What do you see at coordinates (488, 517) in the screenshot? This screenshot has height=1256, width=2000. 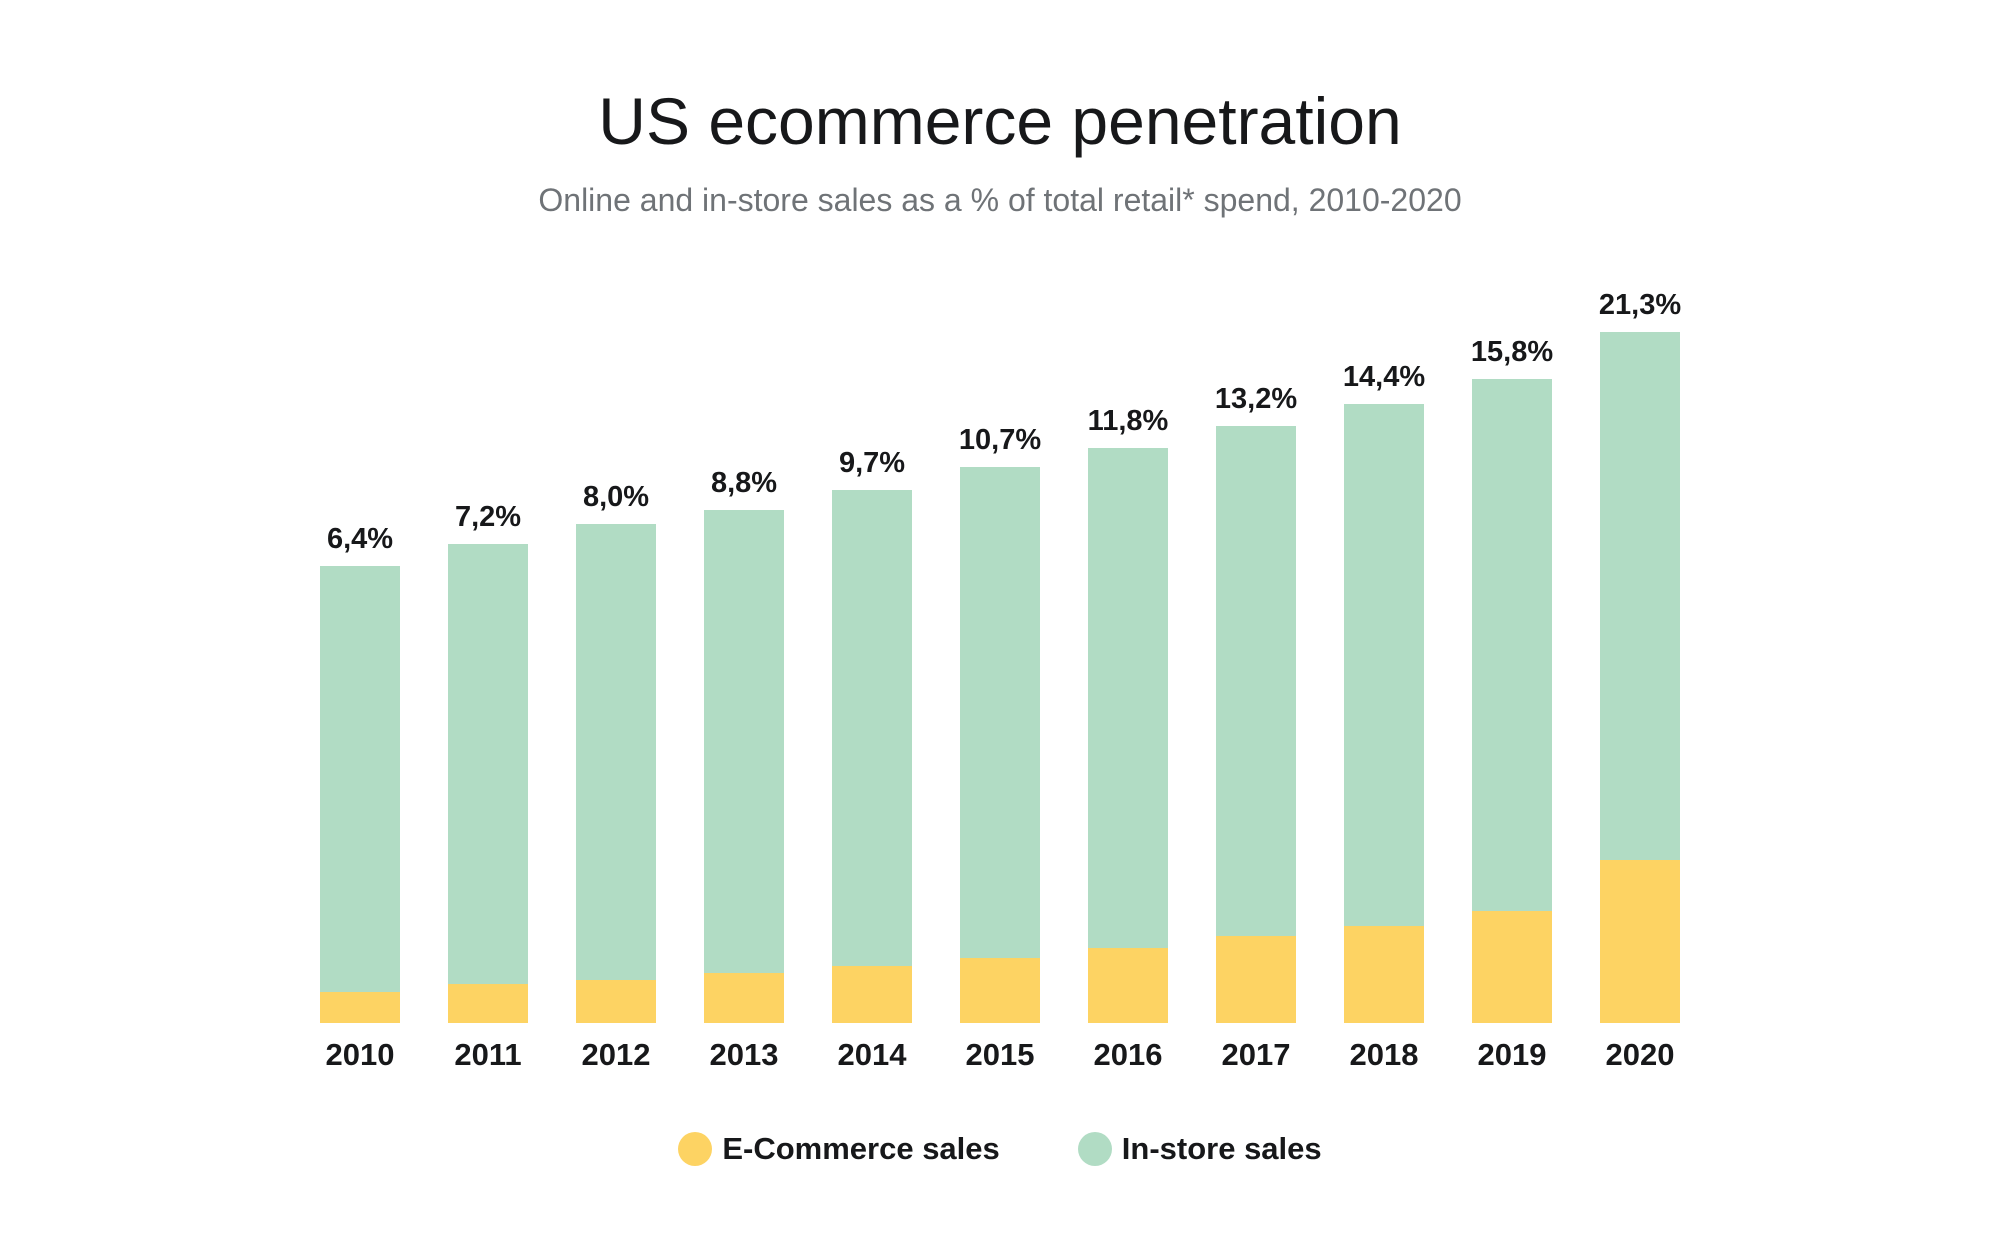 I see `bar-value-label: 7,2%` at bounding box center [488, 517].